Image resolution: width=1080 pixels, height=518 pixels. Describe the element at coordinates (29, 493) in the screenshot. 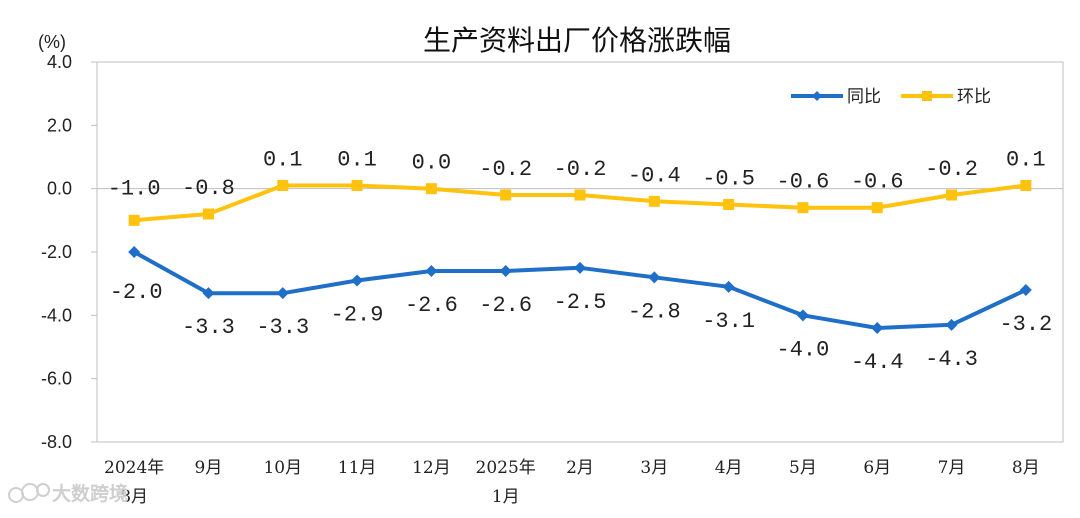

I see `watermark-logo-icon` at that location.